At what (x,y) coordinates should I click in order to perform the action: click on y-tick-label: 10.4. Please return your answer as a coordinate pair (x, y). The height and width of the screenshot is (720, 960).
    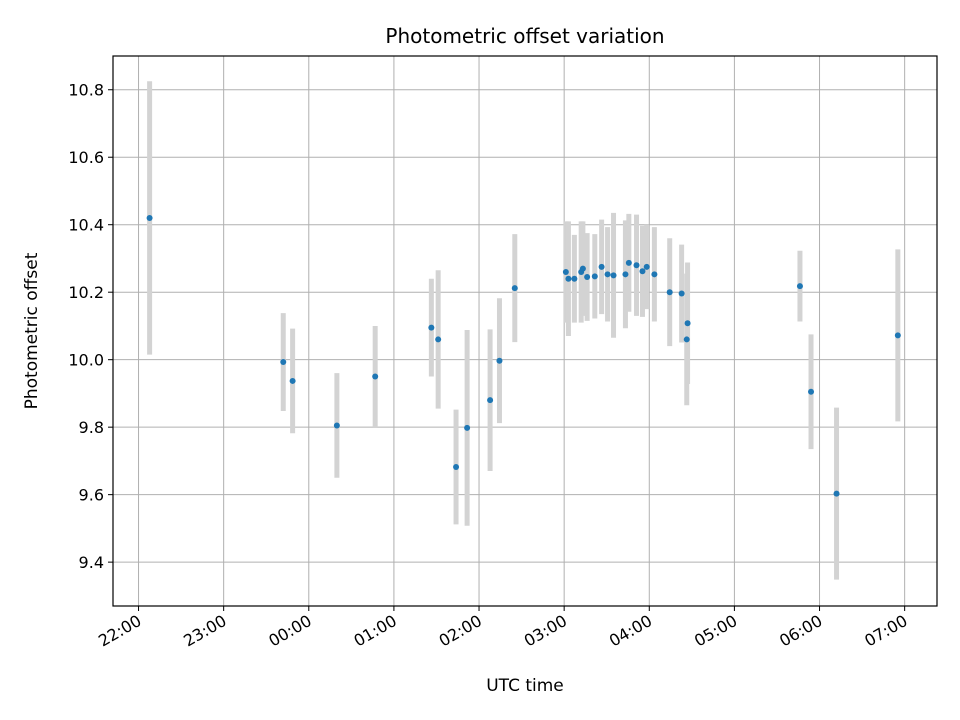
    Looking at the image, I should click on (86, 225).